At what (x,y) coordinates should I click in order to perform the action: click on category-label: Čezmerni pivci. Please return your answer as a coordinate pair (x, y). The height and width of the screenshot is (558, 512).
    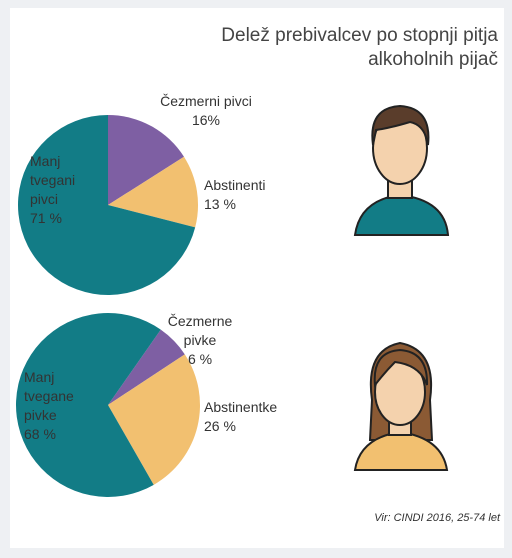
    Looking at the image, I should click on (206, 101).